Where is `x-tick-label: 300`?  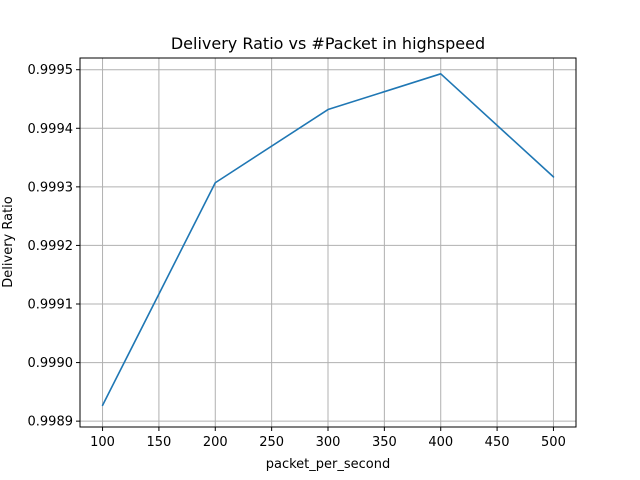 x-tick-label: 300 is located at coordinates (328, 442).